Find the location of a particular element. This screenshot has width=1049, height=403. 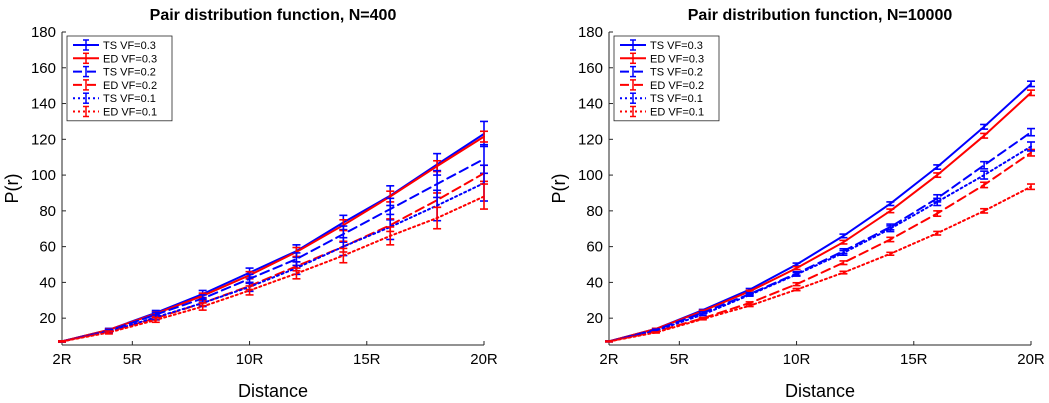

y-tick-label: 100 is located at coordinates (43, 175).